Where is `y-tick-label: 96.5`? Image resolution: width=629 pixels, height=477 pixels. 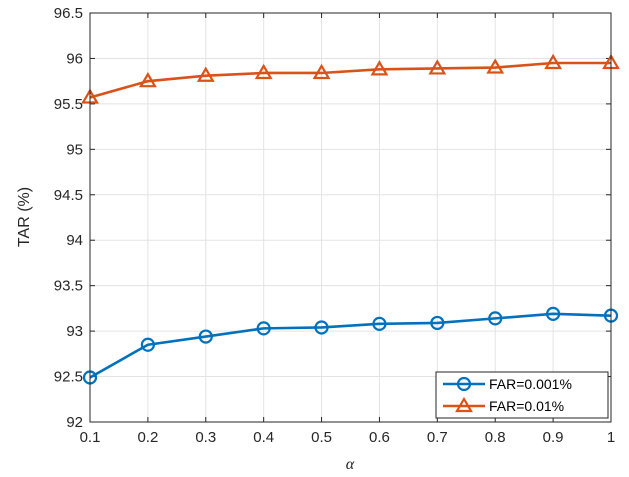
y-tick-label: 96.5 is located at coordinates (68, 13).